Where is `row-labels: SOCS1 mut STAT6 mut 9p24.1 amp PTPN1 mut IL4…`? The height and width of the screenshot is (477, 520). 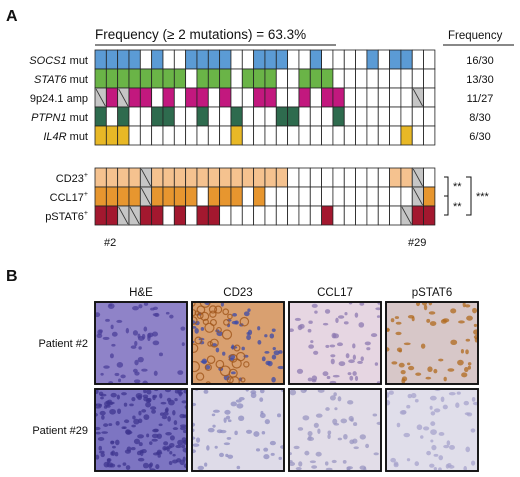
row-labels: SOCS1 mut STAT6 mut 9p24.1 amp PTPN1 mut IL4… is located at coordinates (58, 139).